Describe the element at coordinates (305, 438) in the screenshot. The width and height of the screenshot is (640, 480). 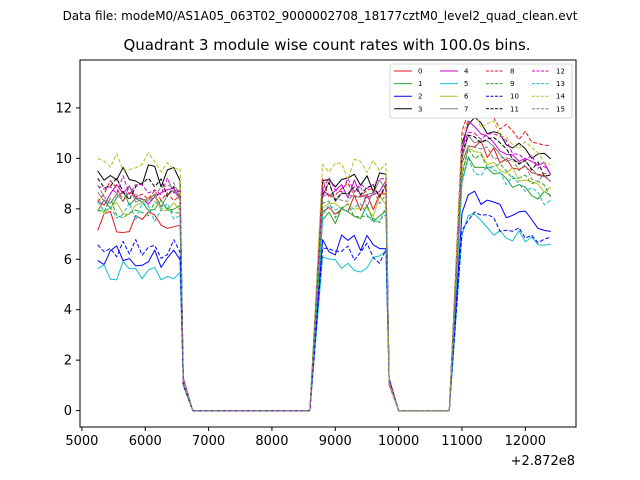
I see `x-axis: 5000 6000 7000 8000 9000 10000 11000 12000` at that location.